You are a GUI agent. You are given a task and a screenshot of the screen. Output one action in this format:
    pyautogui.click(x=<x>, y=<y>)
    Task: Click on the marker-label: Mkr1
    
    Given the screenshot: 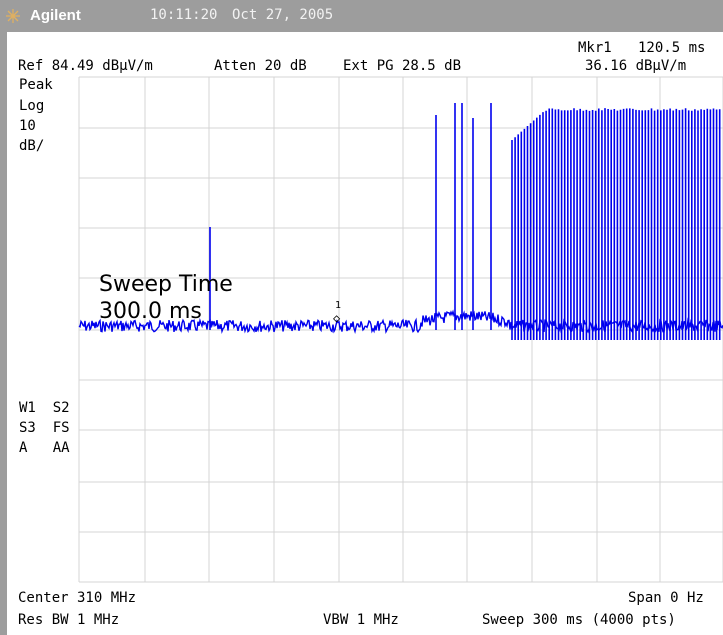 What is the action you would take?
    pyautogui.click(x=595, y=48)
    